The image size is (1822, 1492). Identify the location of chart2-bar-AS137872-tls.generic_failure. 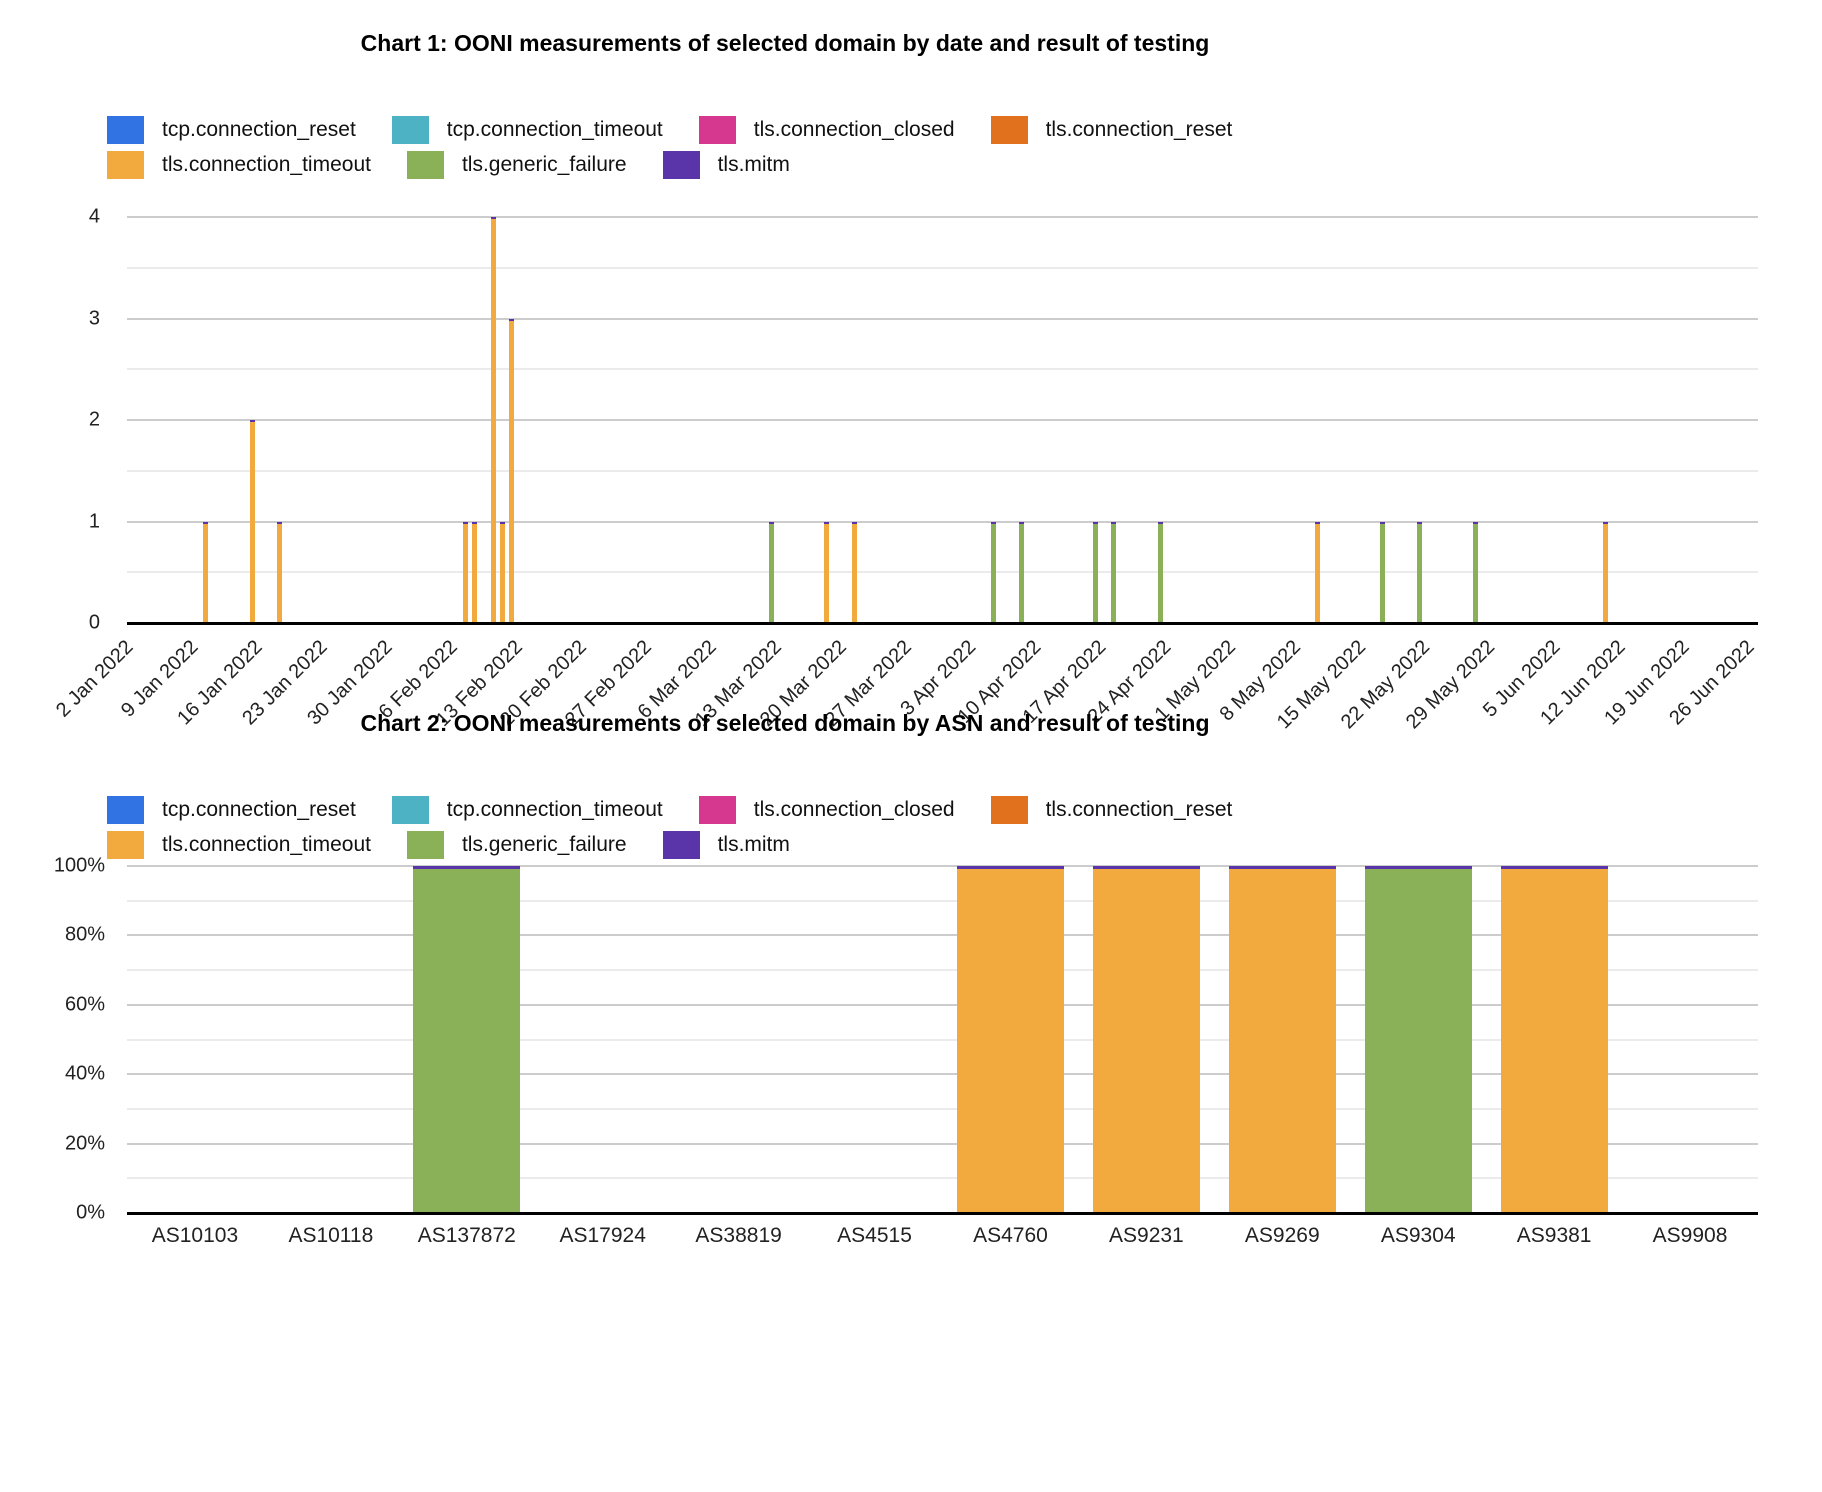
(467, 1039).